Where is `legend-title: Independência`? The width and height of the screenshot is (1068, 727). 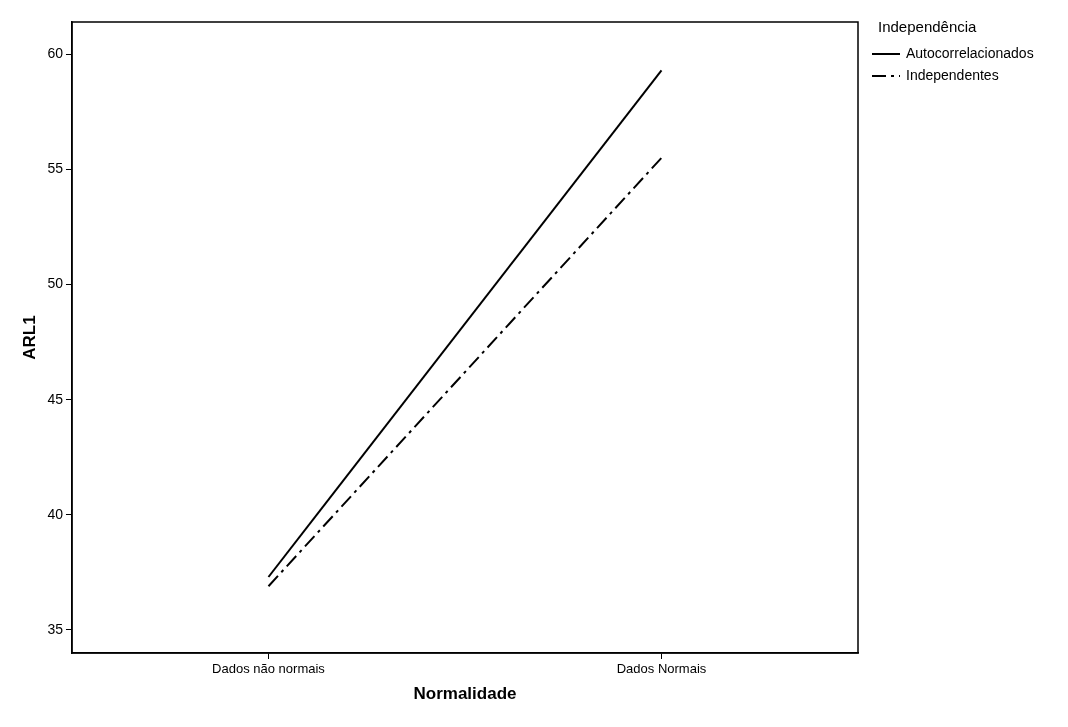 legend-title: Independência is located at coordinates (928, 27).